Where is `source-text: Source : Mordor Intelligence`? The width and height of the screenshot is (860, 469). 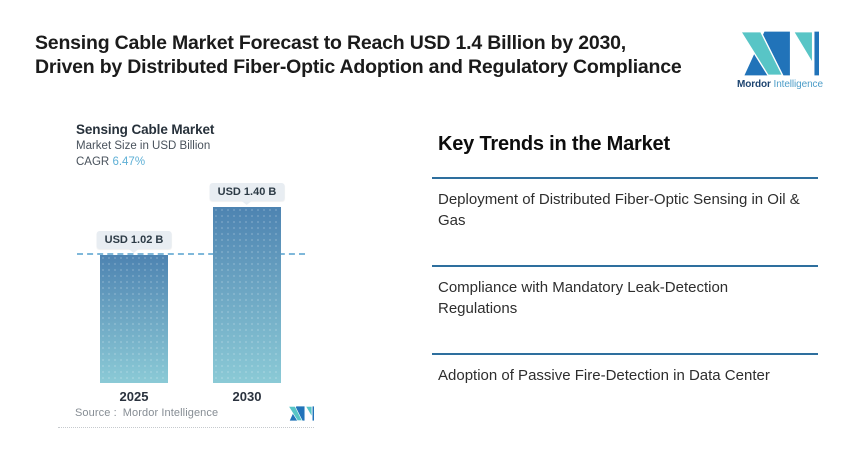 source-text: Source : Mordor Intelligence is located at coordinates (146, 413).